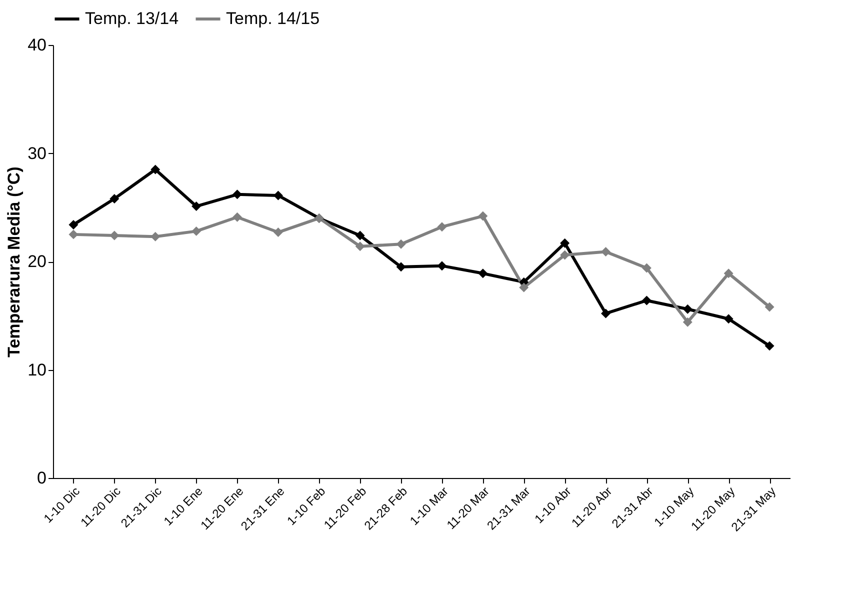  What do you see at coordinates (132, 18) in the screenshot?
I see `legend-label: Temp. 13/14` at bounding box center [132, 18].